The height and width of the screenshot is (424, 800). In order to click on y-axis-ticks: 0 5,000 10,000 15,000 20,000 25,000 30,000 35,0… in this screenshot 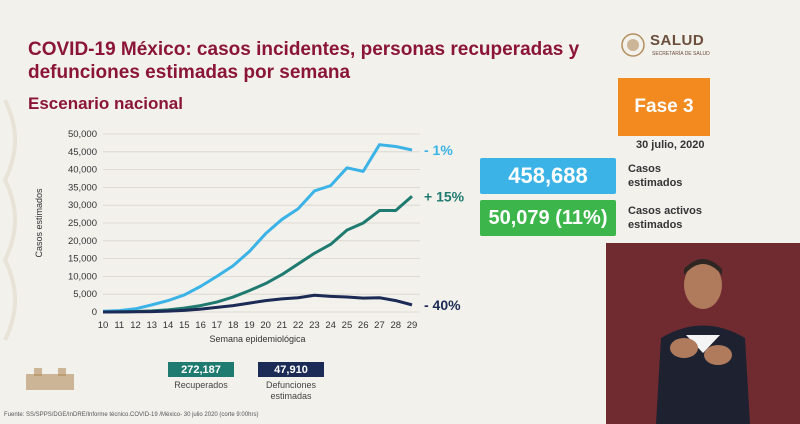, I will do `click(82, 223)`.